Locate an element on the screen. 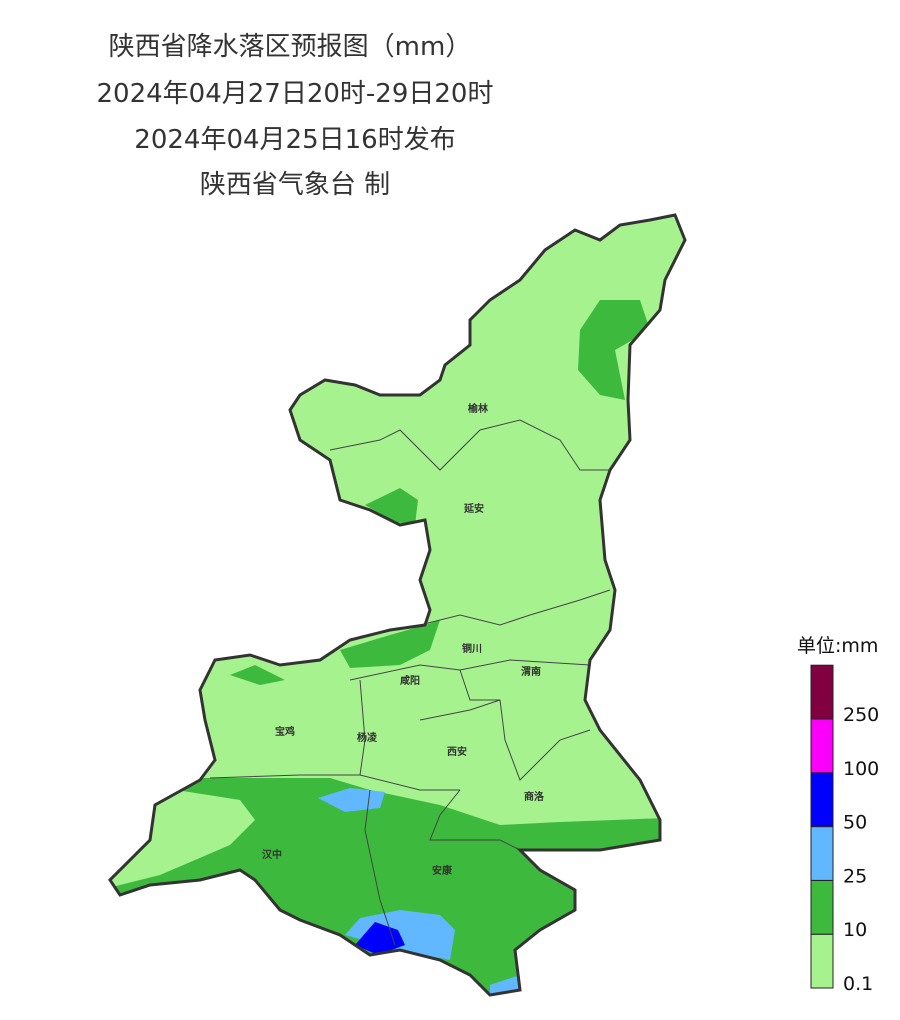 Image resolution: width=900 pixels, height=1020 pixels. city-label: 渭南 is located at coordinates (531, 671).